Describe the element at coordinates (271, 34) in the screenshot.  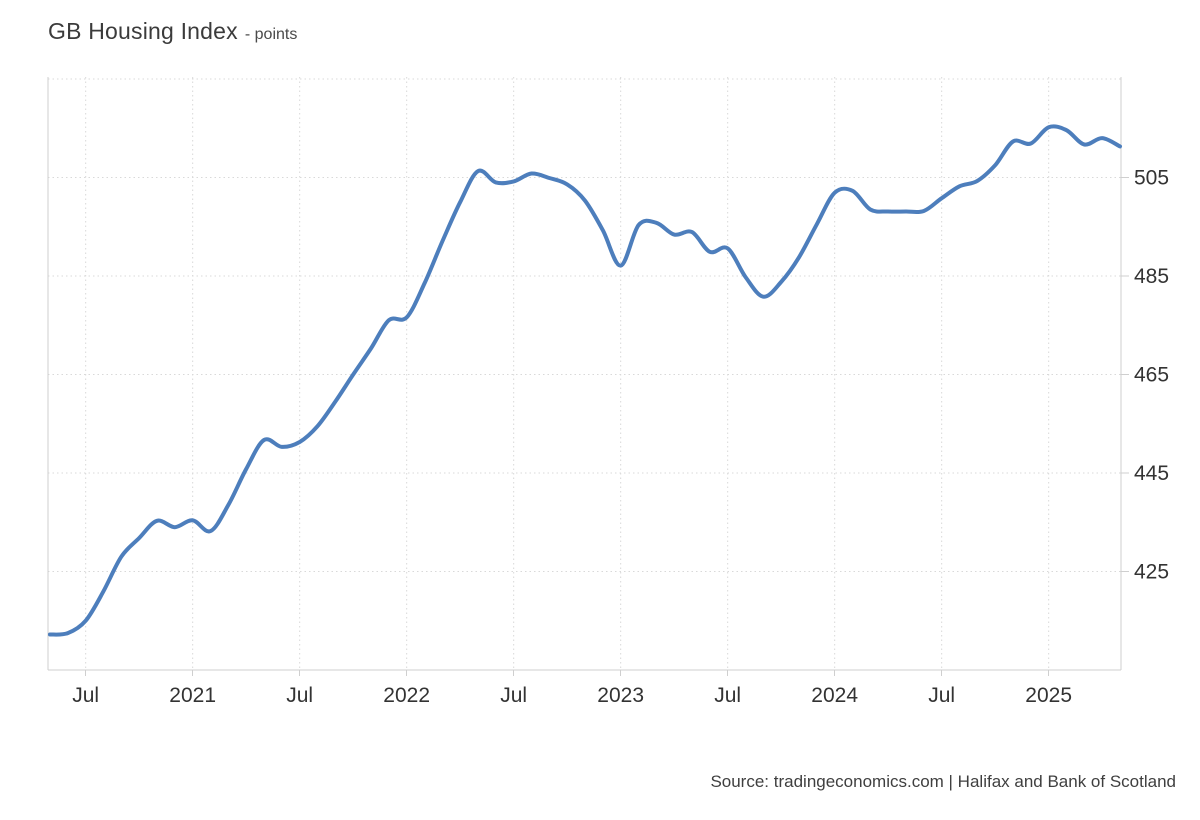
I see `chart-subtitle: - points` at that location.